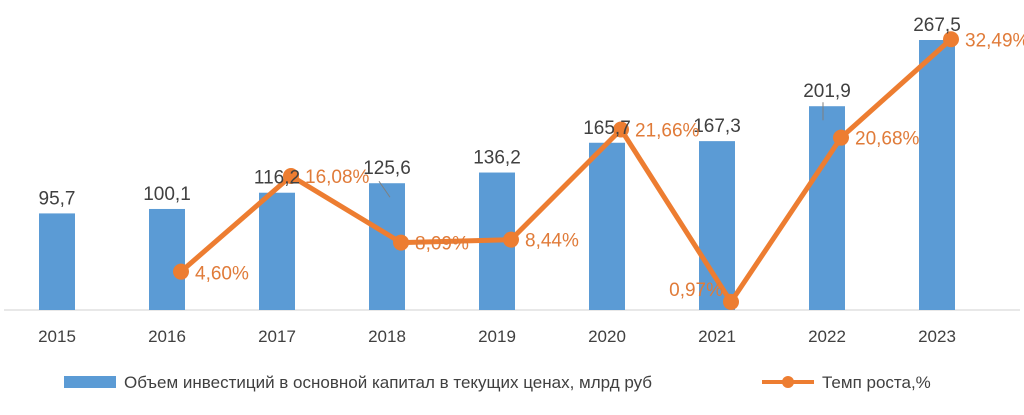  Describe the element at coordinates (384, 189) in the screenshot. I see `leader-line-2018` at that location.